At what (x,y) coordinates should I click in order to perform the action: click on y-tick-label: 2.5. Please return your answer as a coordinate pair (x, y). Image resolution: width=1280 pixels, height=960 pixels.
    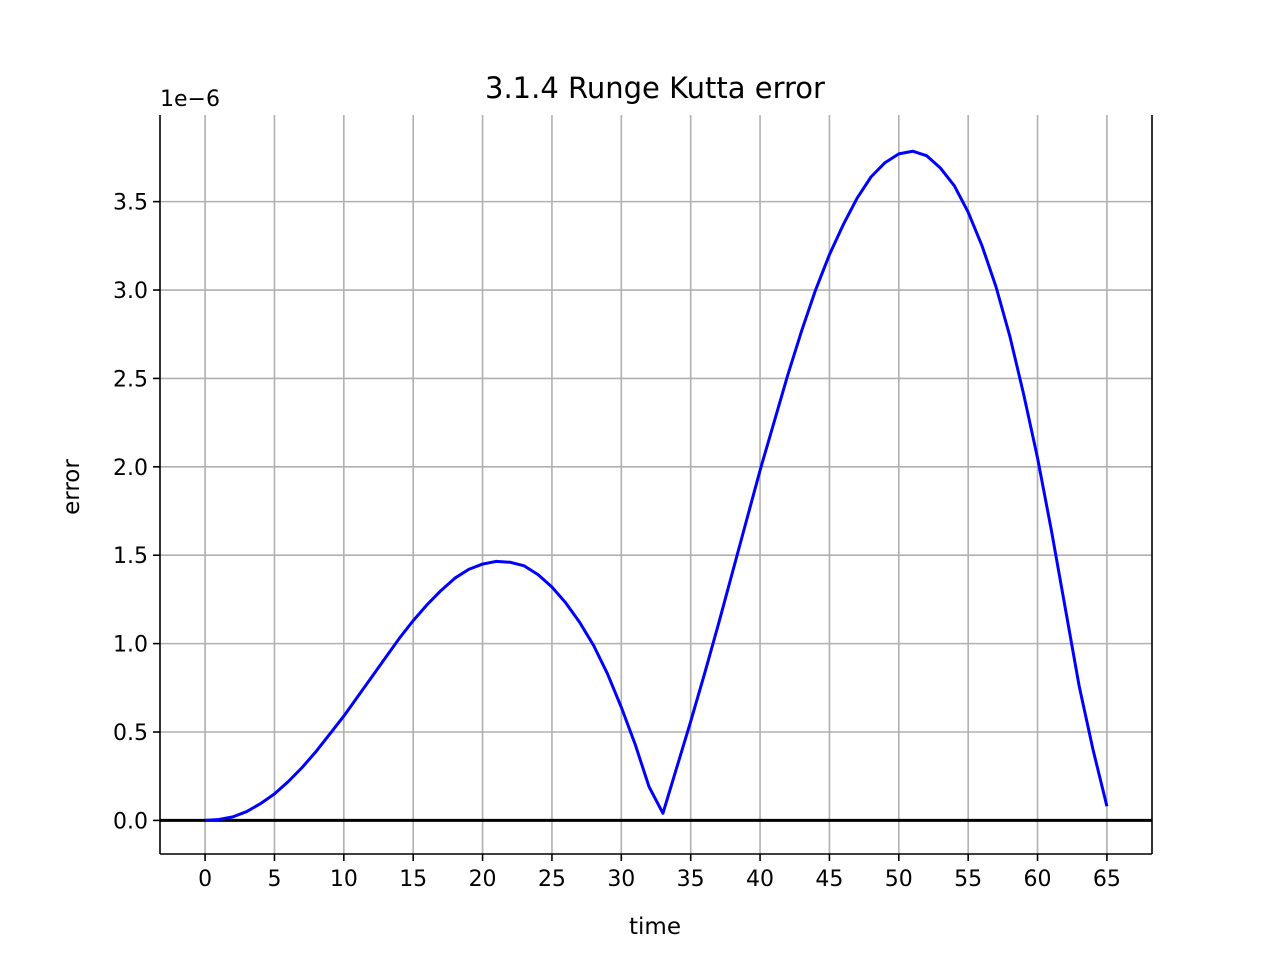
    Looking at the image, I should click on (130, 379).